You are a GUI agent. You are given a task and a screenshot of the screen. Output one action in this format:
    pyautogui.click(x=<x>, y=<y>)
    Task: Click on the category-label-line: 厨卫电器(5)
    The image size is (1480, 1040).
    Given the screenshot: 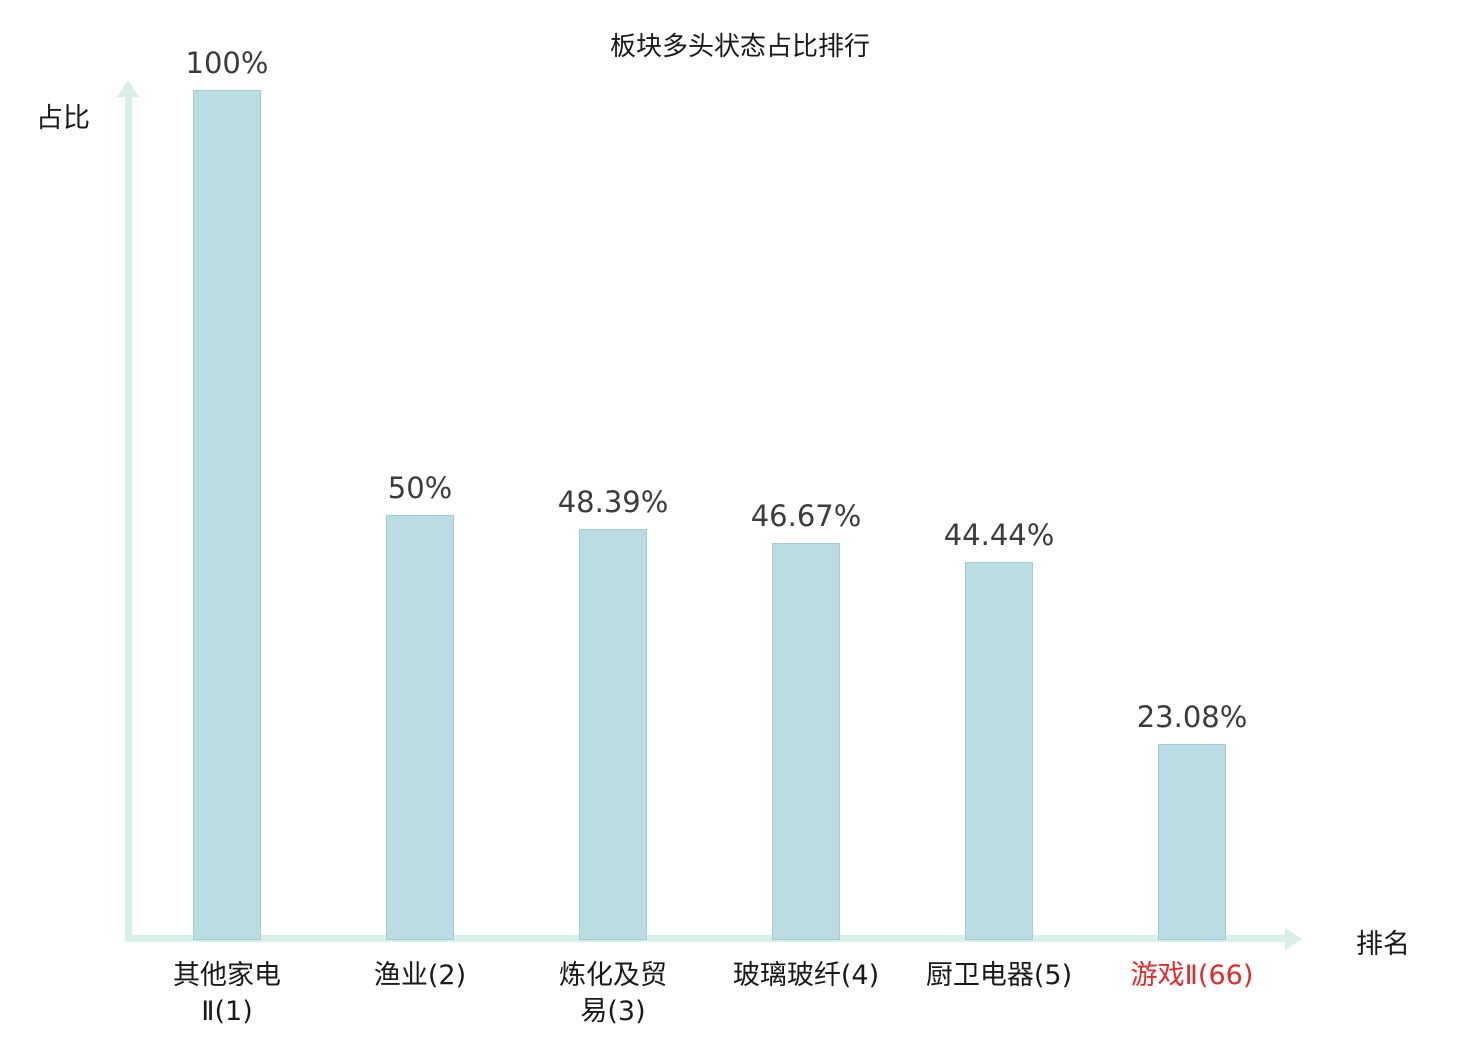 What is the action you would take?
    pyautogui.click(x=999, y=975)
    